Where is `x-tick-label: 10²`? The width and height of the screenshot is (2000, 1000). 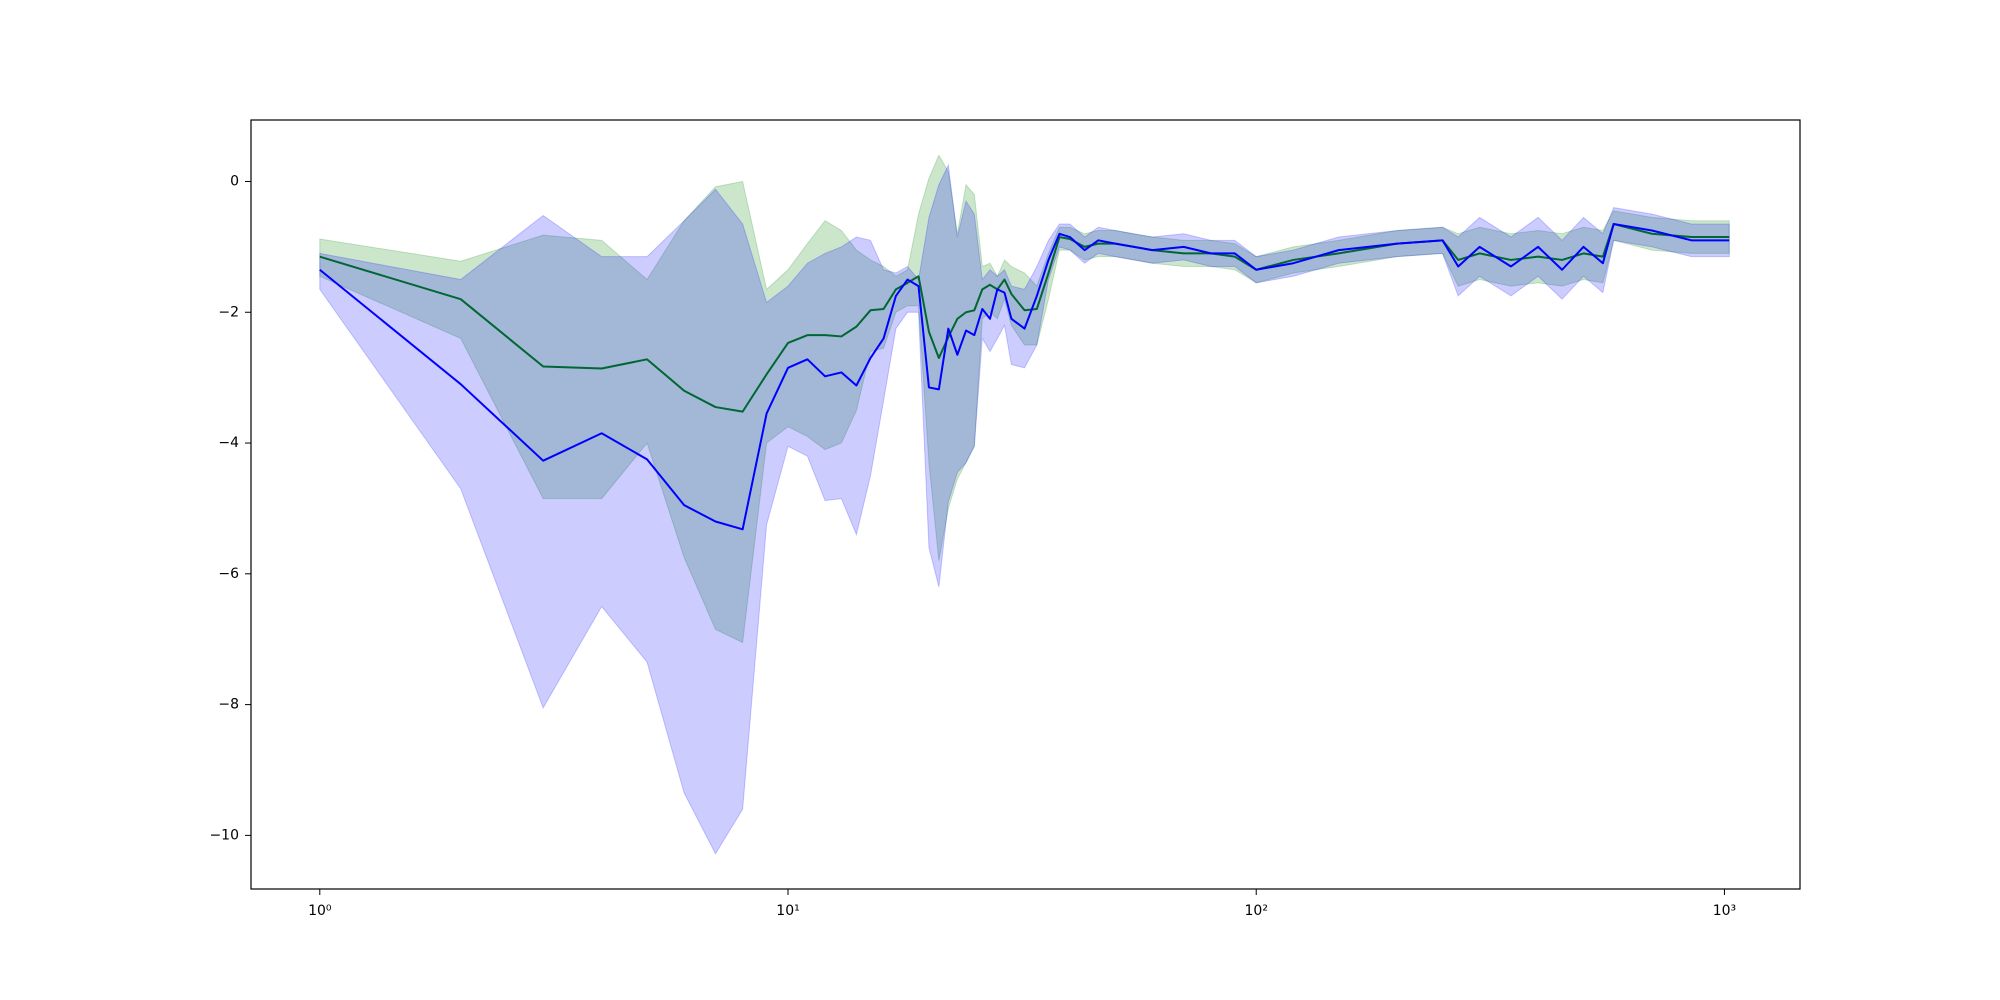
x-tick-label: 10² is located at coordinates (1256, 911).